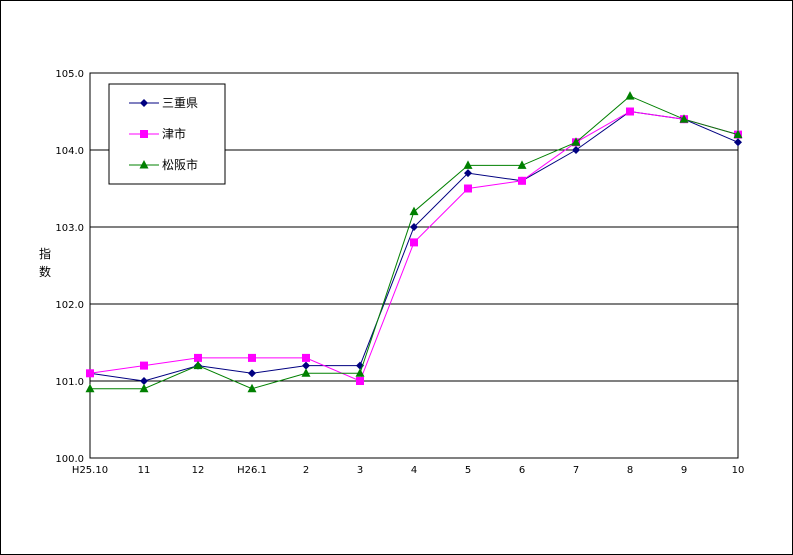 This screenshot has width=793, height=555. What do you see at coordinates (45, 262) in the screenshot?
I see `y-axis-label: 指数` at bounding box center [45, 262].